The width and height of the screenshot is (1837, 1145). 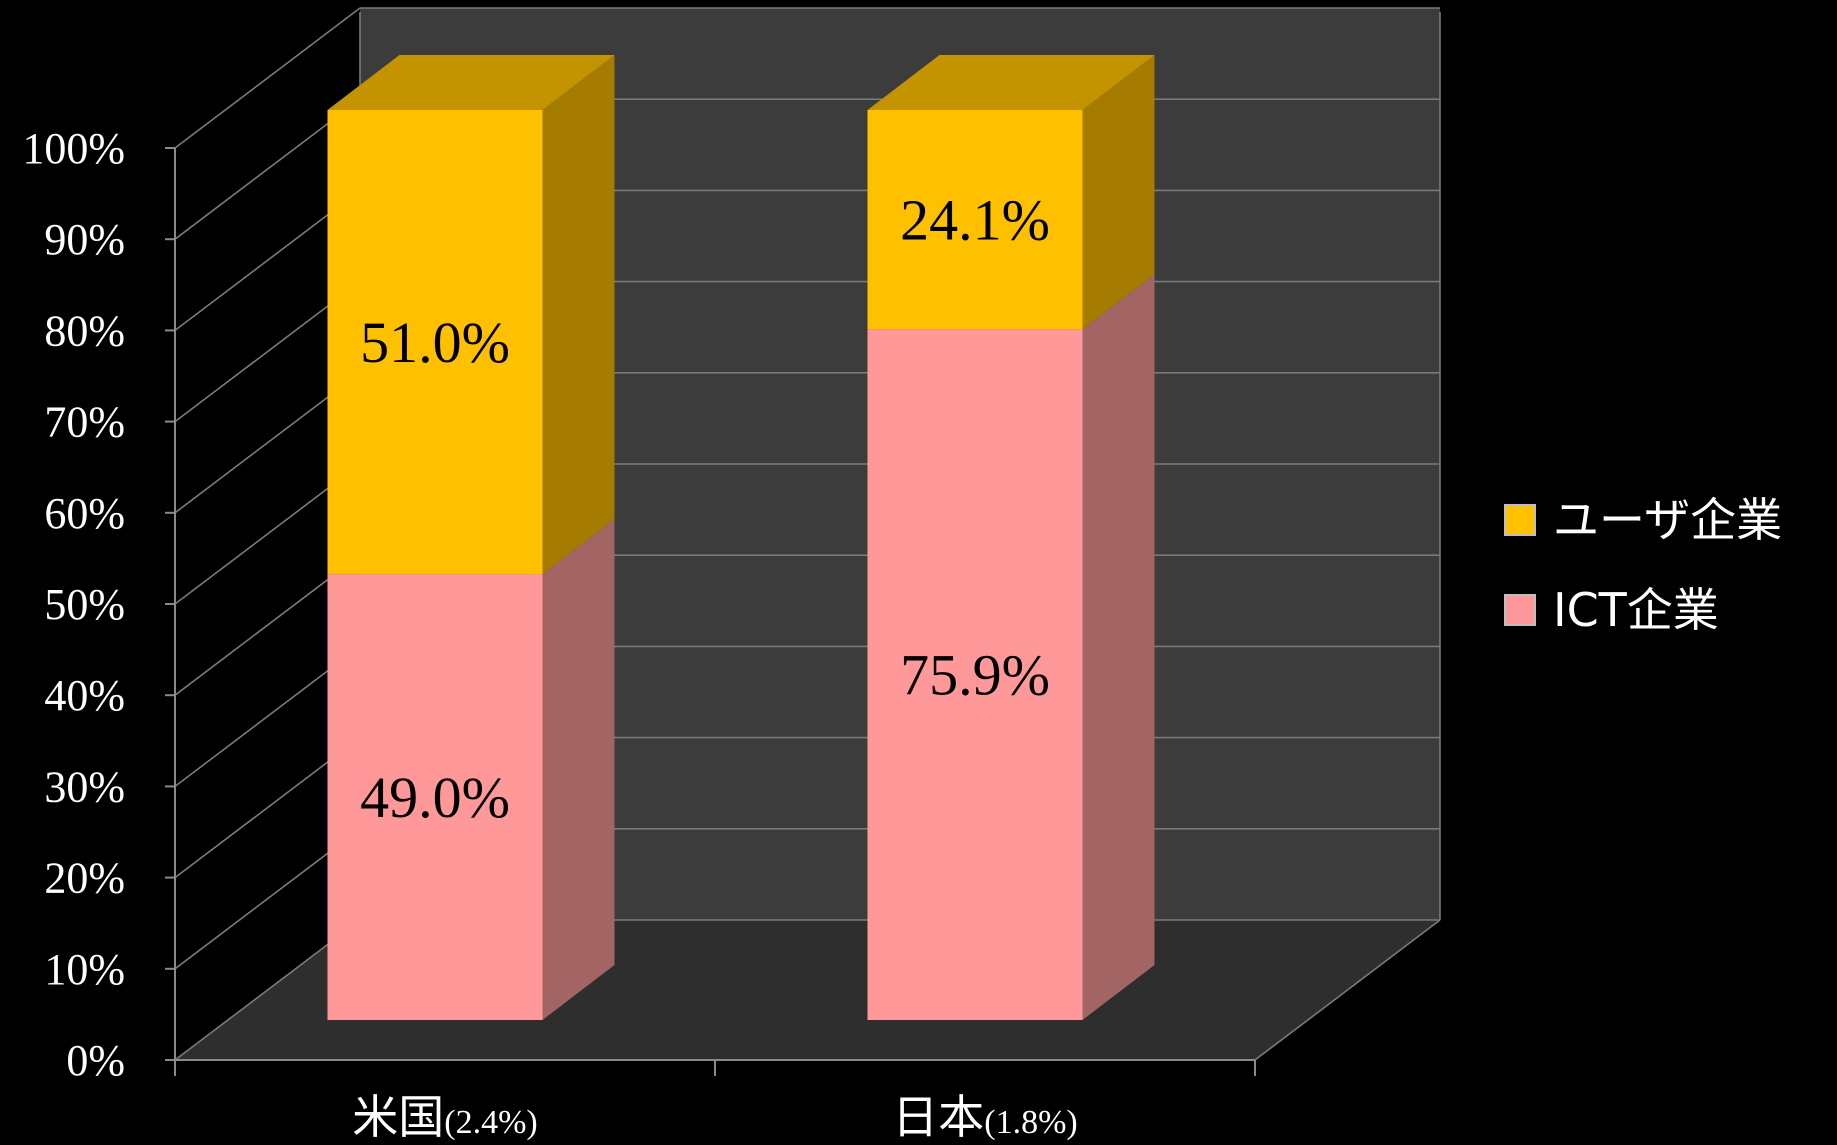 I want to click on y-tick-label: 70%, so click(x=84, y=422).